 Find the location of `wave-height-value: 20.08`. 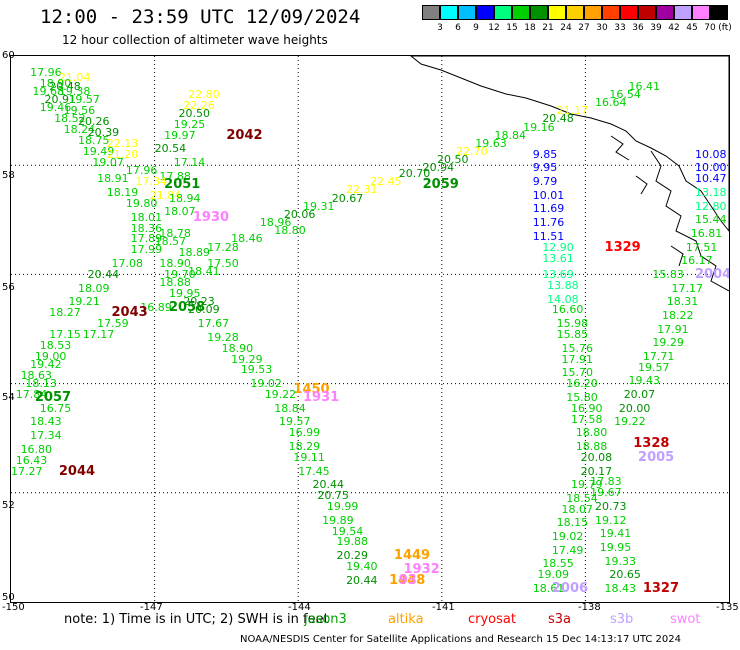

wave-height-value: 20.08 is located at coordinates (596, 457).